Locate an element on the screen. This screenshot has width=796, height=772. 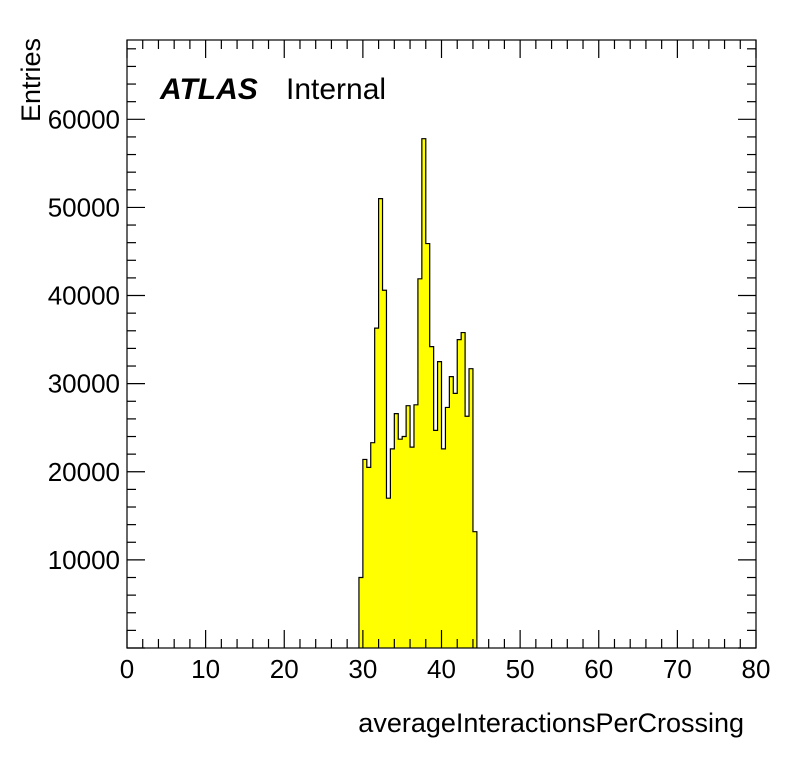
x-tick-label: 60 is located at coordinates (598, 669).